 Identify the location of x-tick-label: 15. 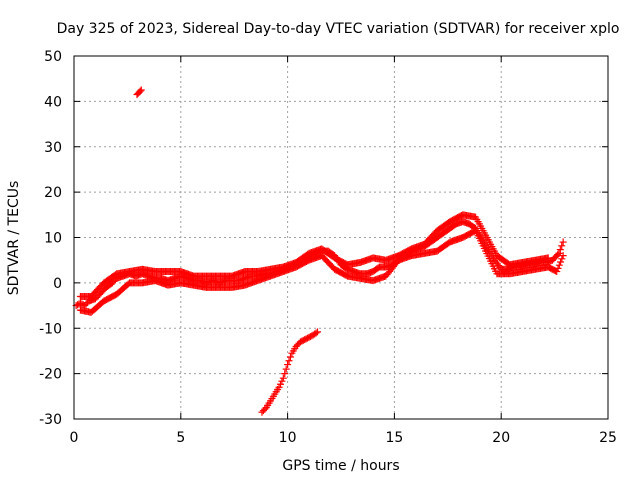
(394, 438).